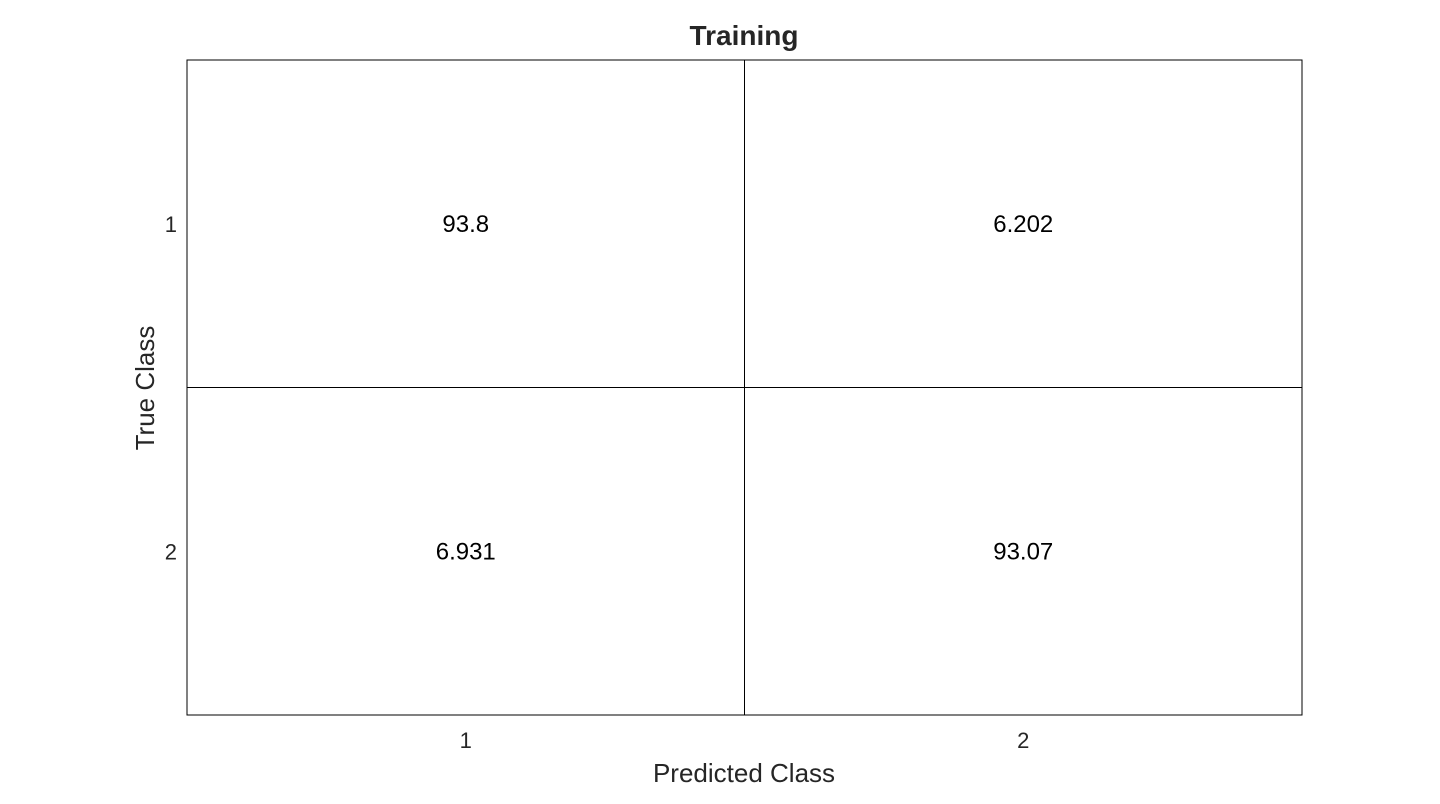 The image size is (1440, 804). Describe the element at coordinates (171, 551) in the screenshot. I see `y-tick-label-2: 2` at that location.